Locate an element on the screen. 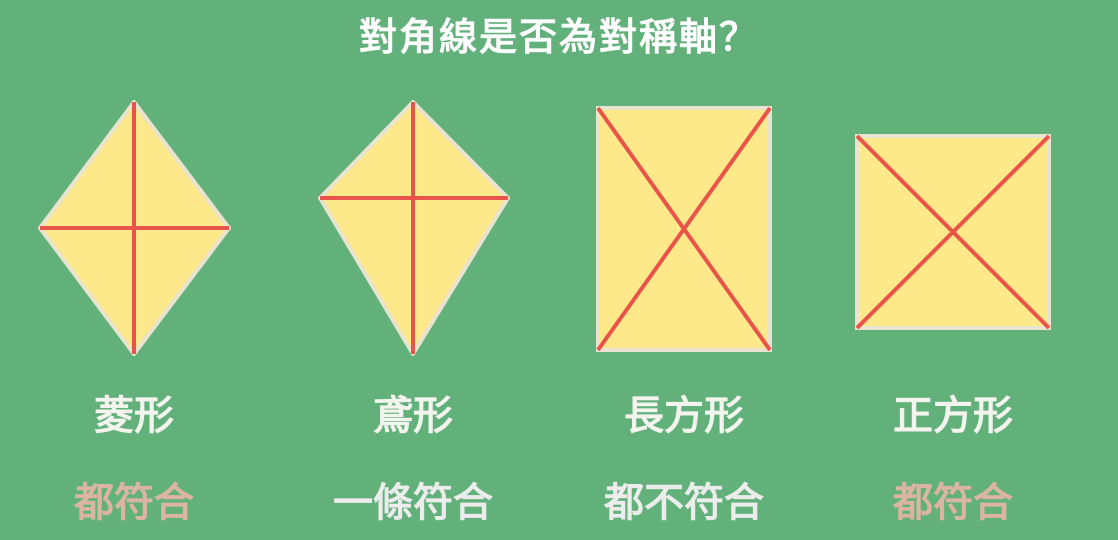 This screenshot has width=1118, height=540. rhombus-figure is located at coordinates (134, 228).